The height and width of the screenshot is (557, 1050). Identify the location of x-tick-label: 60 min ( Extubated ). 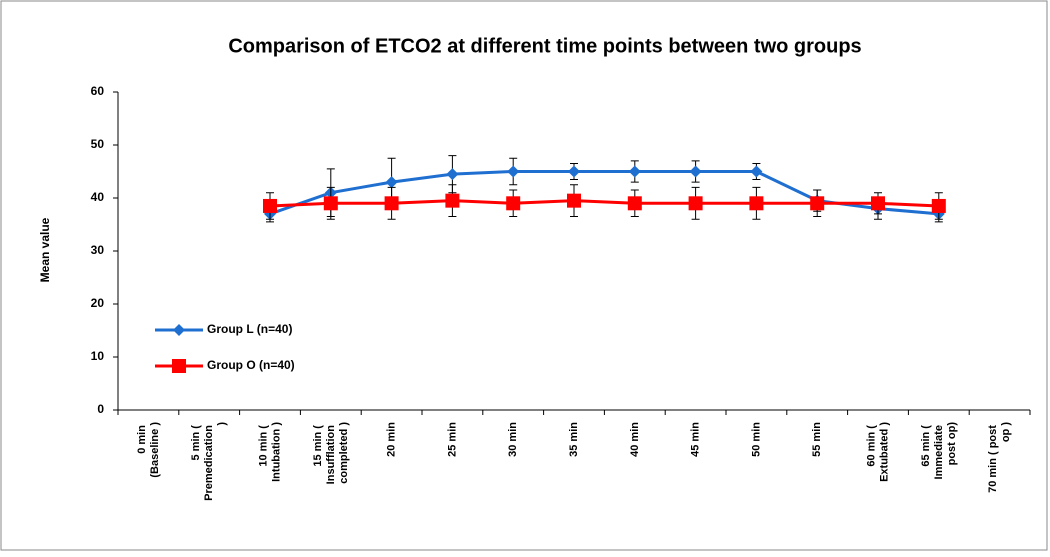
(877, 452).